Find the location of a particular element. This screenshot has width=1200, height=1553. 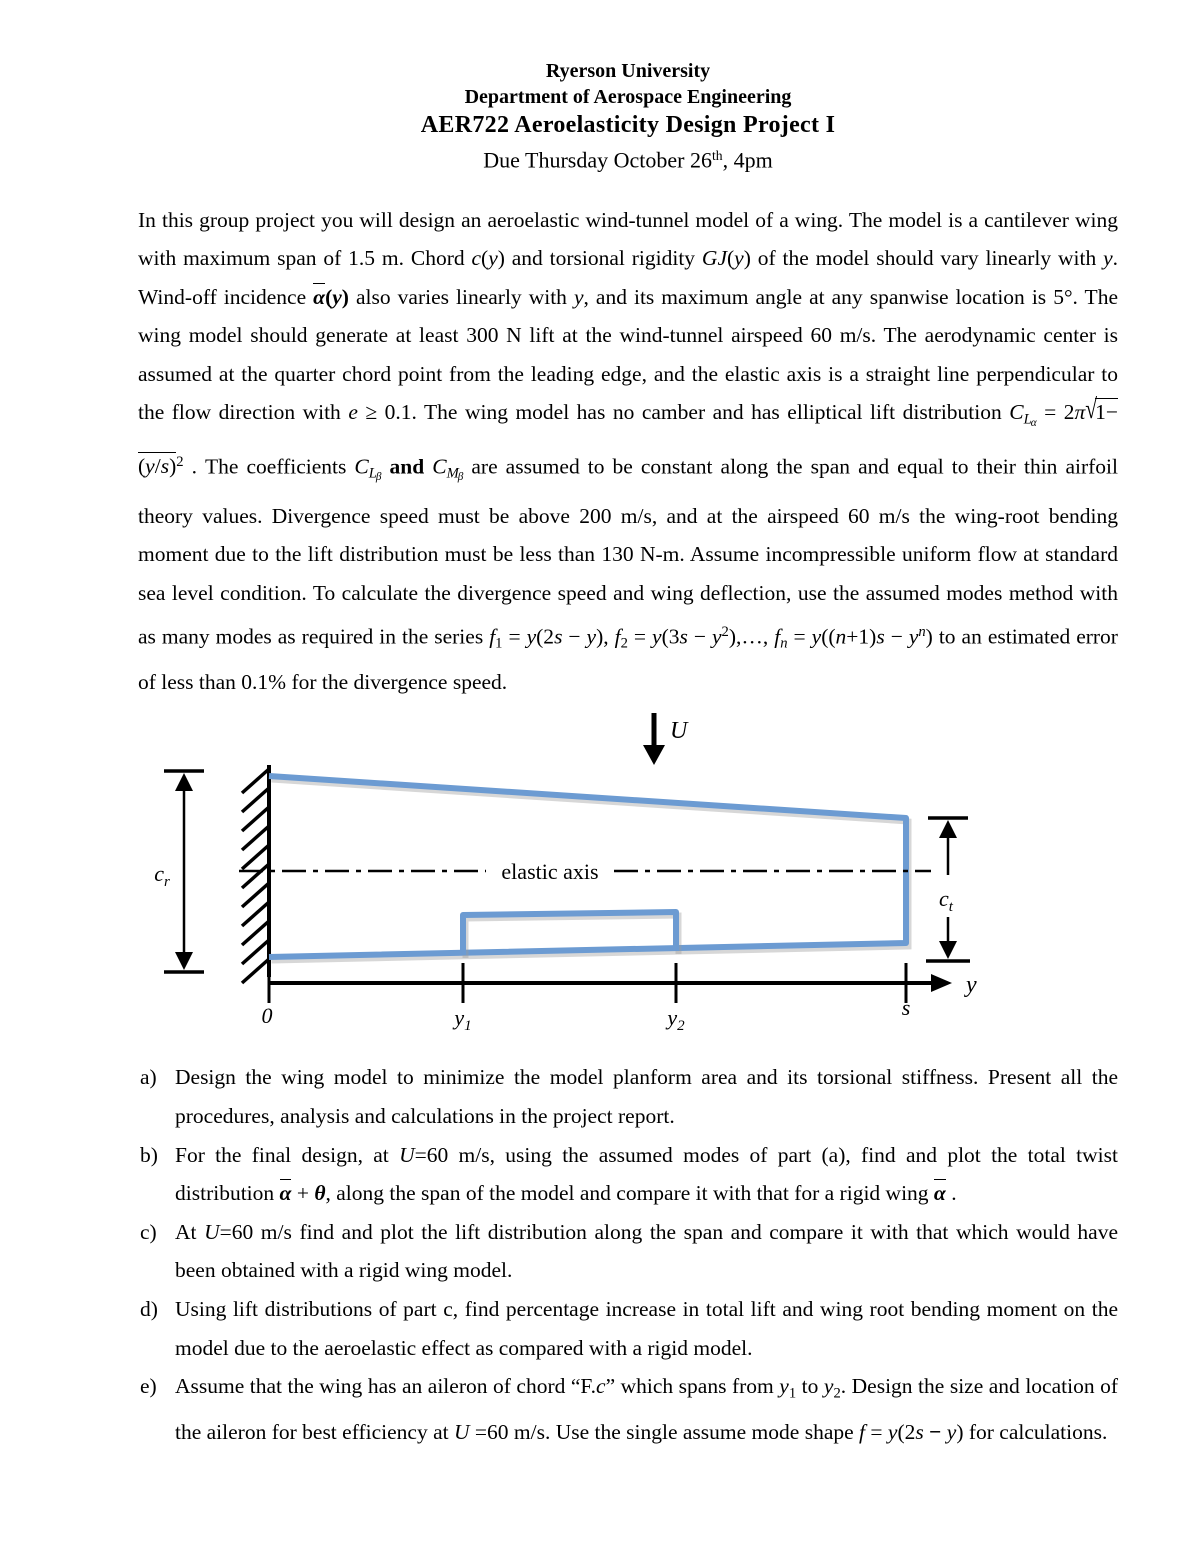

tick-label-y1: y1 is located at coordinates (461, 1019).